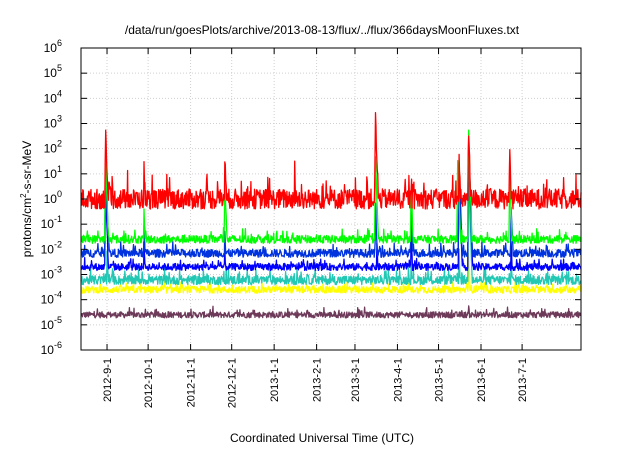  Describe the element at coordinates (192, 382) in the screenshot. I see `x-tick-label: 2012-11-1` at that location.